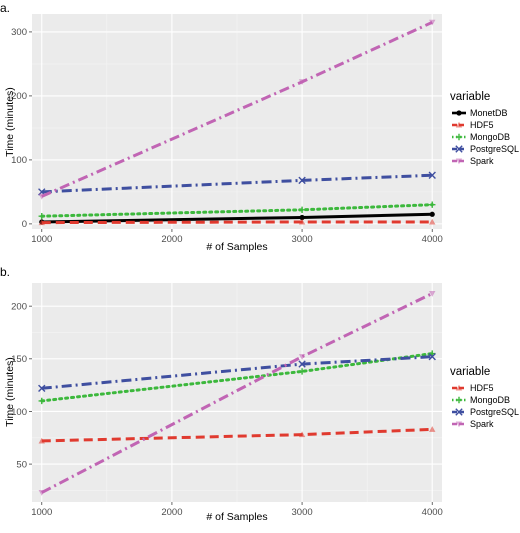 The height and width of the screenshot is (533, 520). Describe the element at coordinates (21, 464) in the screenshot. I see `y-tick-label: 50` at that location.